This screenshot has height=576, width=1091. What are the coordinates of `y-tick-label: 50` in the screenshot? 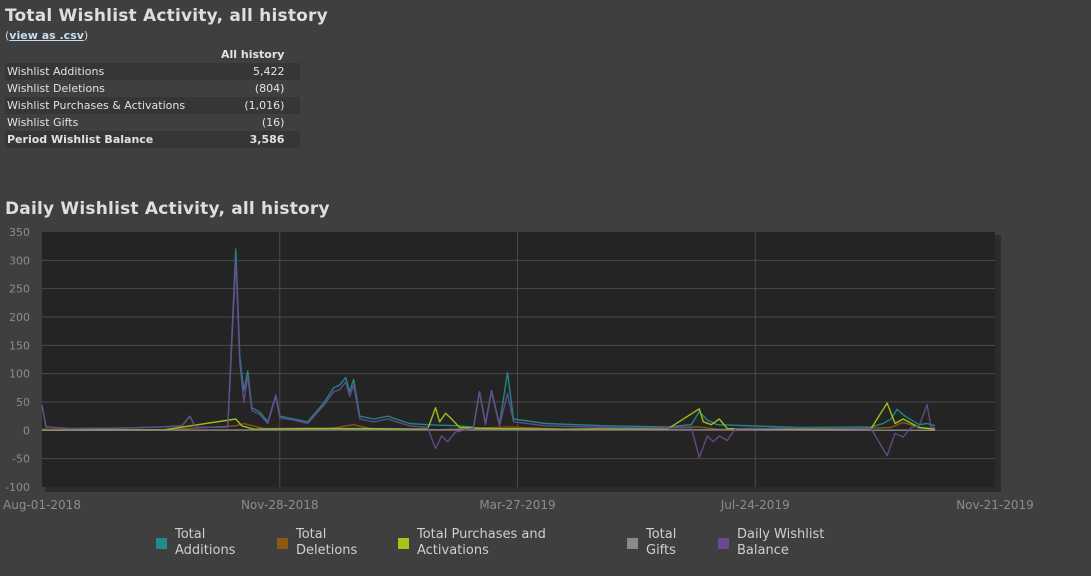 It's located at (23, 402).